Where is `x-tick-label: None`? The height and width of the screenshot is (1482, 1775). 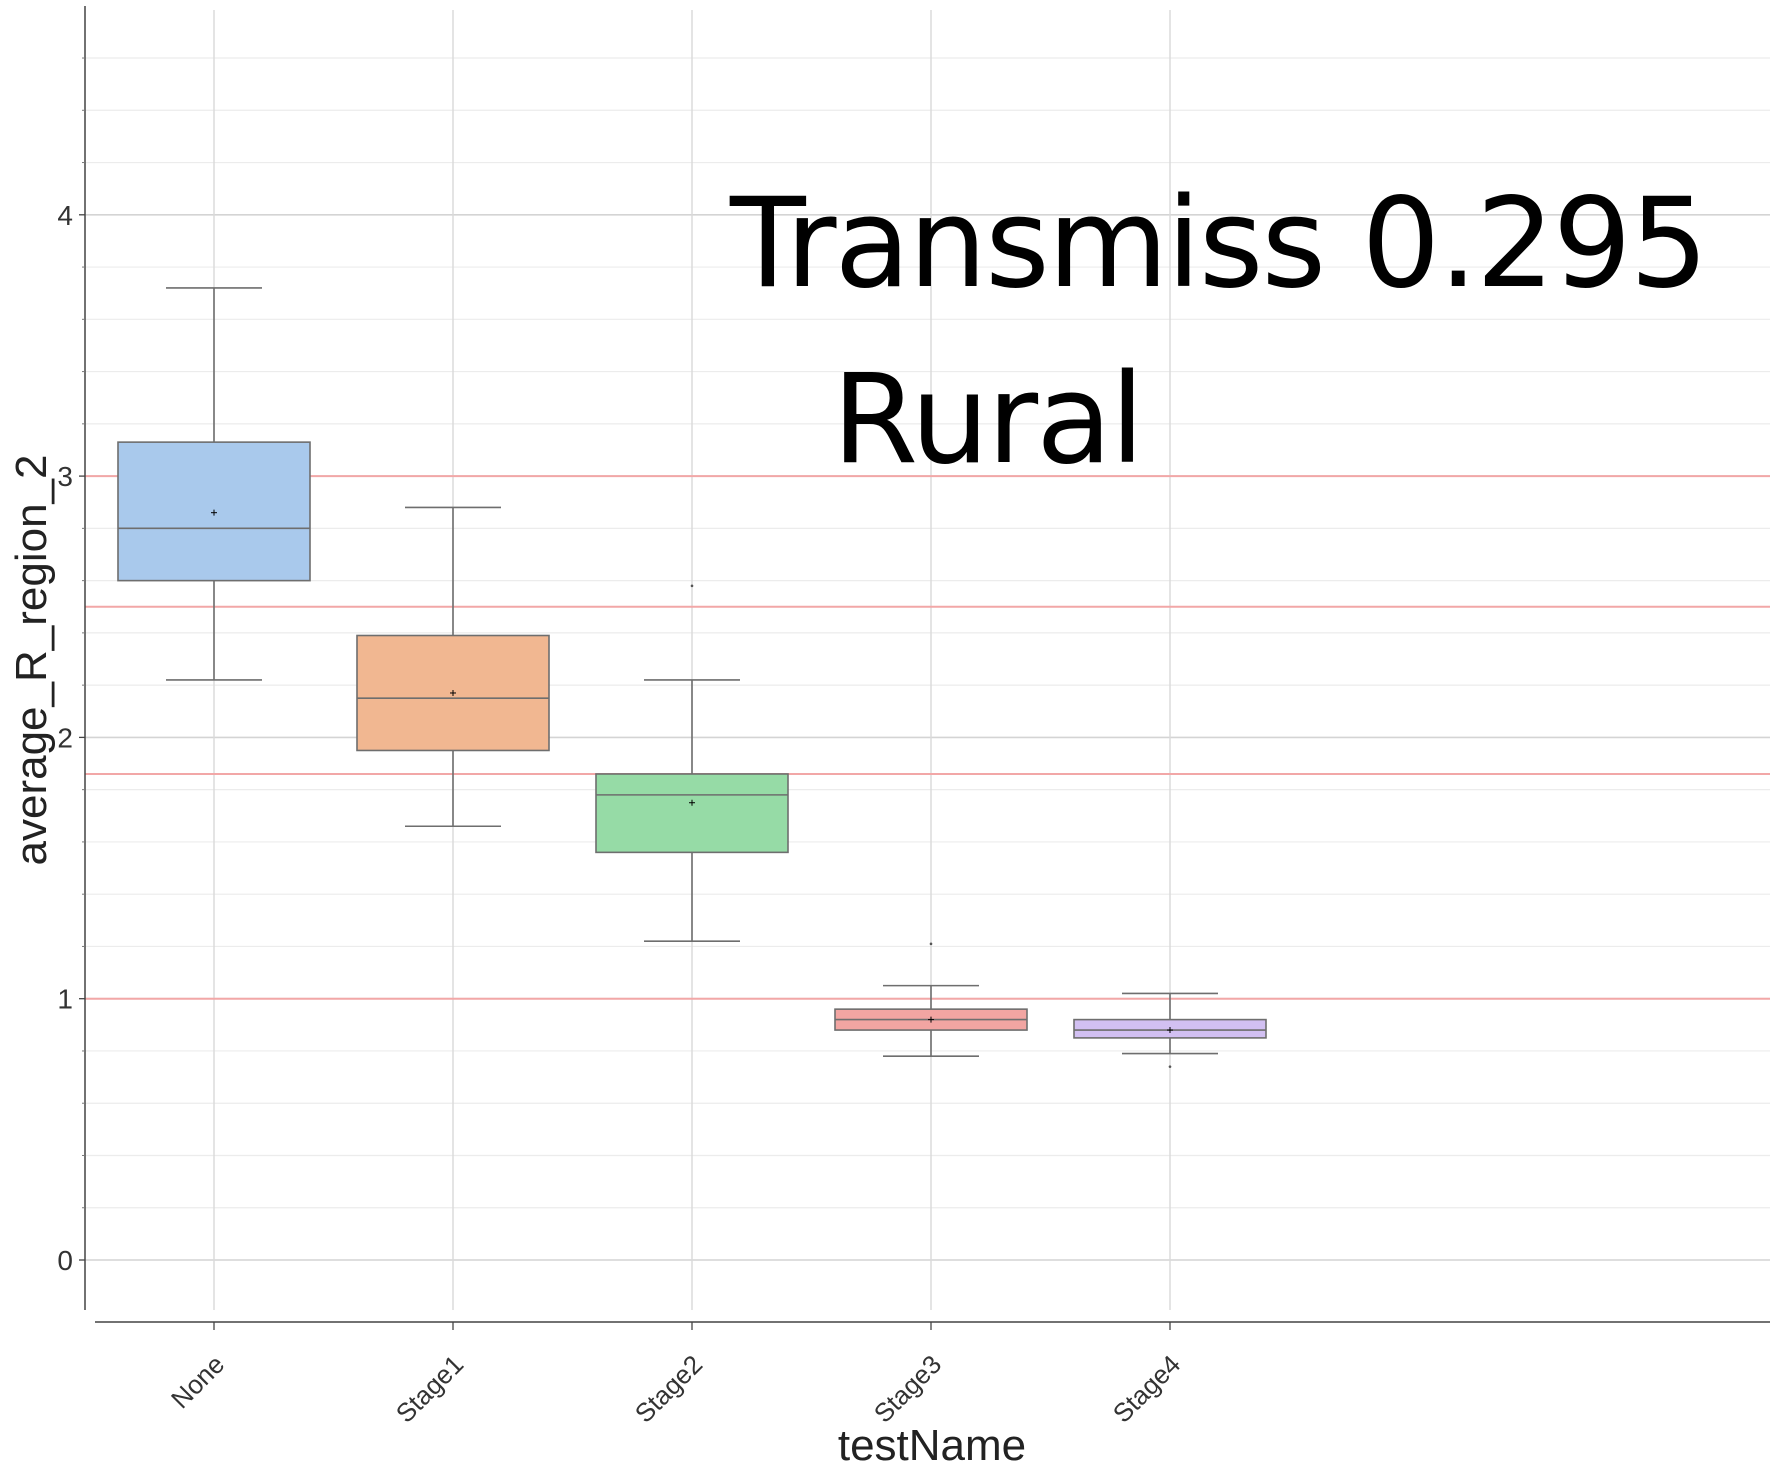
x-tick-label: None is located at coordinates (197, 1381).